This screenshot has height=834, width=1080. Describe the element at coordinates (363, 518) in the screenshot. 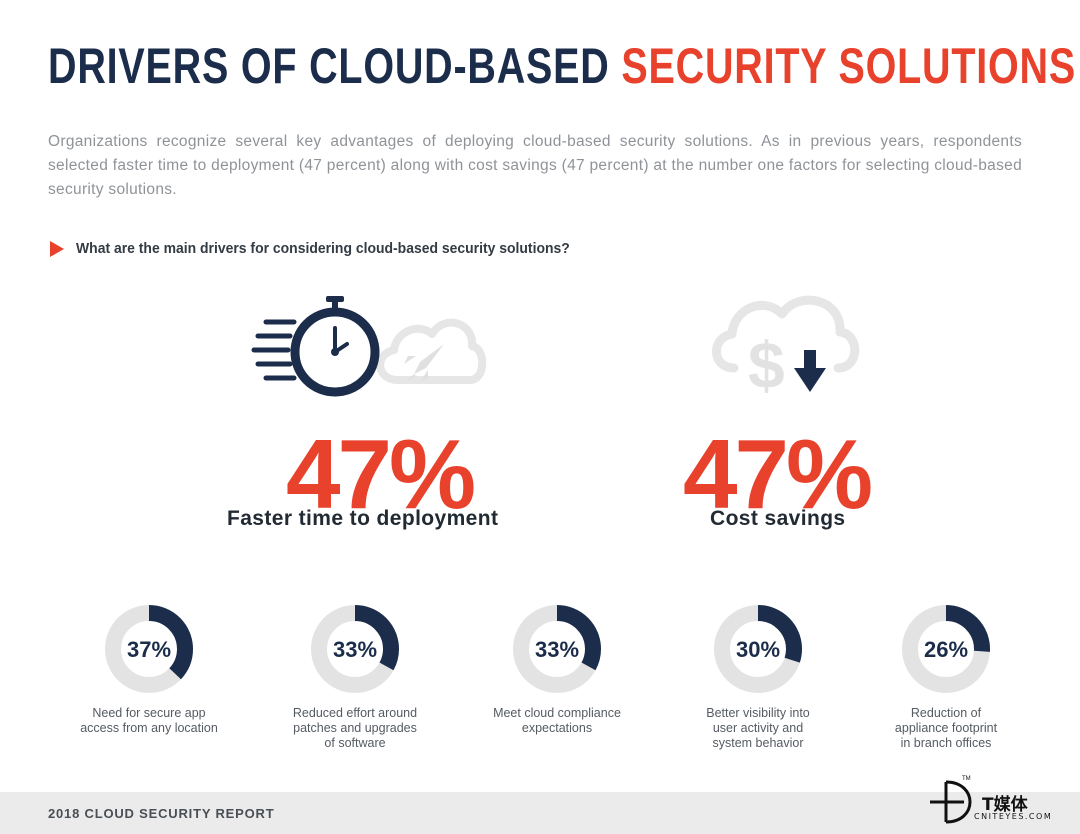

I see `deployment-label: Faster time to deployment` at that location.